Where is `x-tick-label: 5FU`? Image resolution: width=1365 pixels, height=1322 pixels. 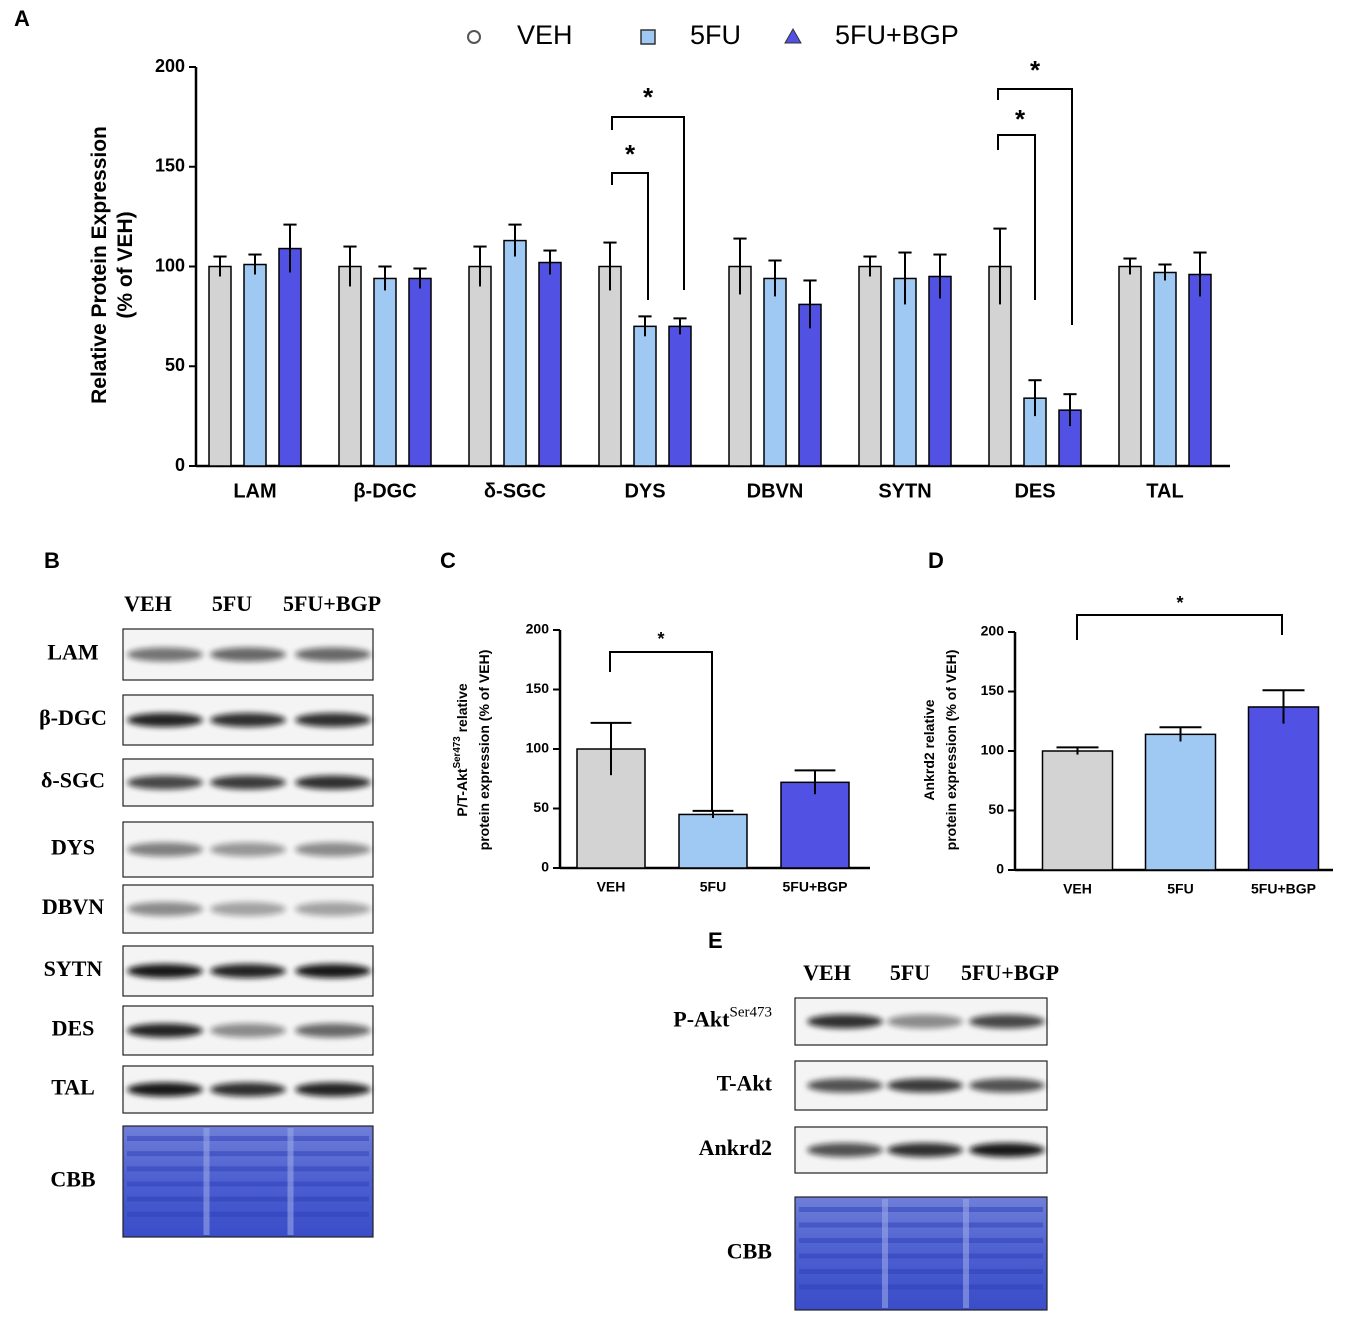
x-tick-label: 5FU is located at coordinates (1180, 889).